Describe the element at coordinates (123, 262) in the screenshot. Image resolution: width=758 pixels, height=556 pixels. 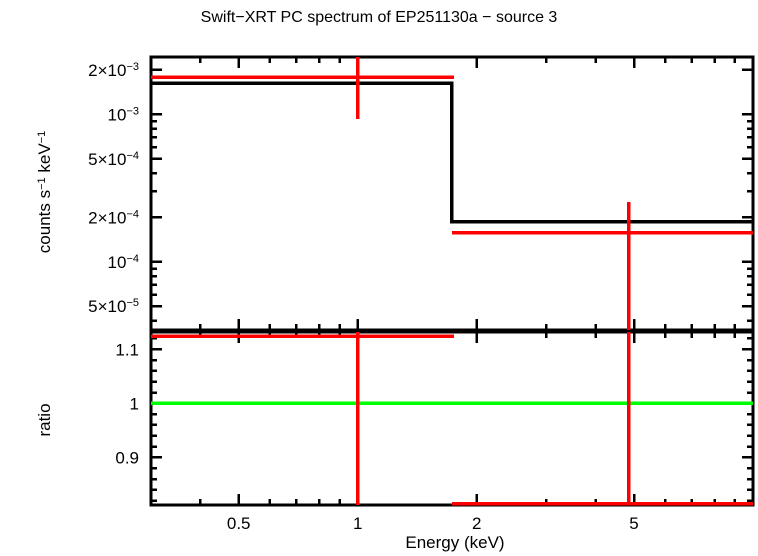
I see `y-tick-label-spectrum: 10⁻⁴` at that location.